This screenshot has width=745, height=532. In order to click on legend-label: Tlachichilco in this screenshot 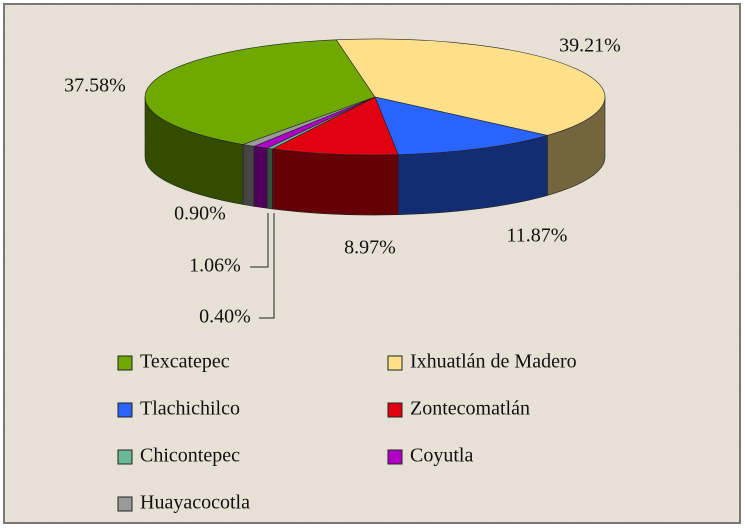, I will do `click(190, 409)`.